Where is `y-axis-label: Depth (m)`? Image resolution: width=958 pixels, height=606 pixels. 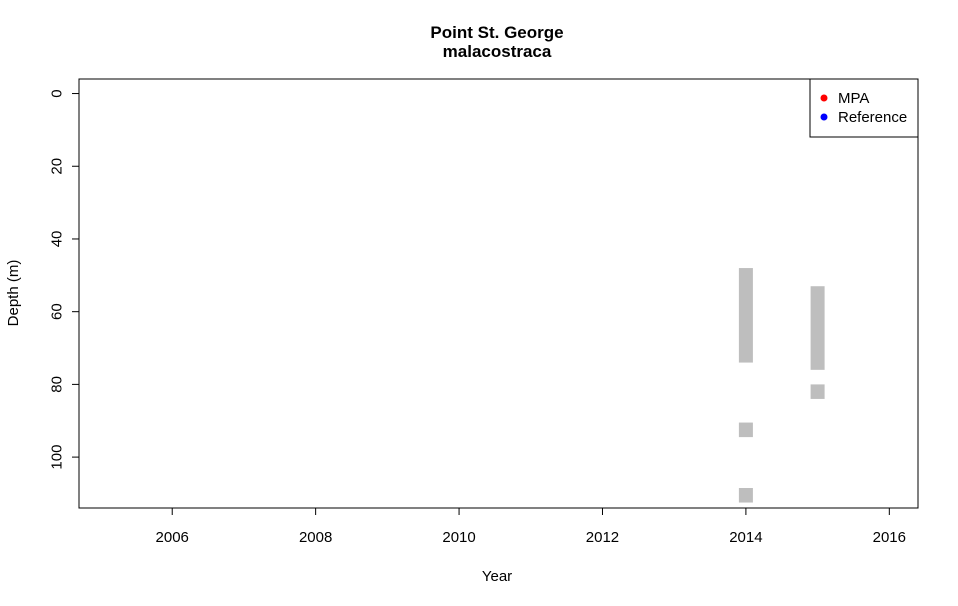 y-axis-label: Depth (m) is located at coordinates (13, 293).